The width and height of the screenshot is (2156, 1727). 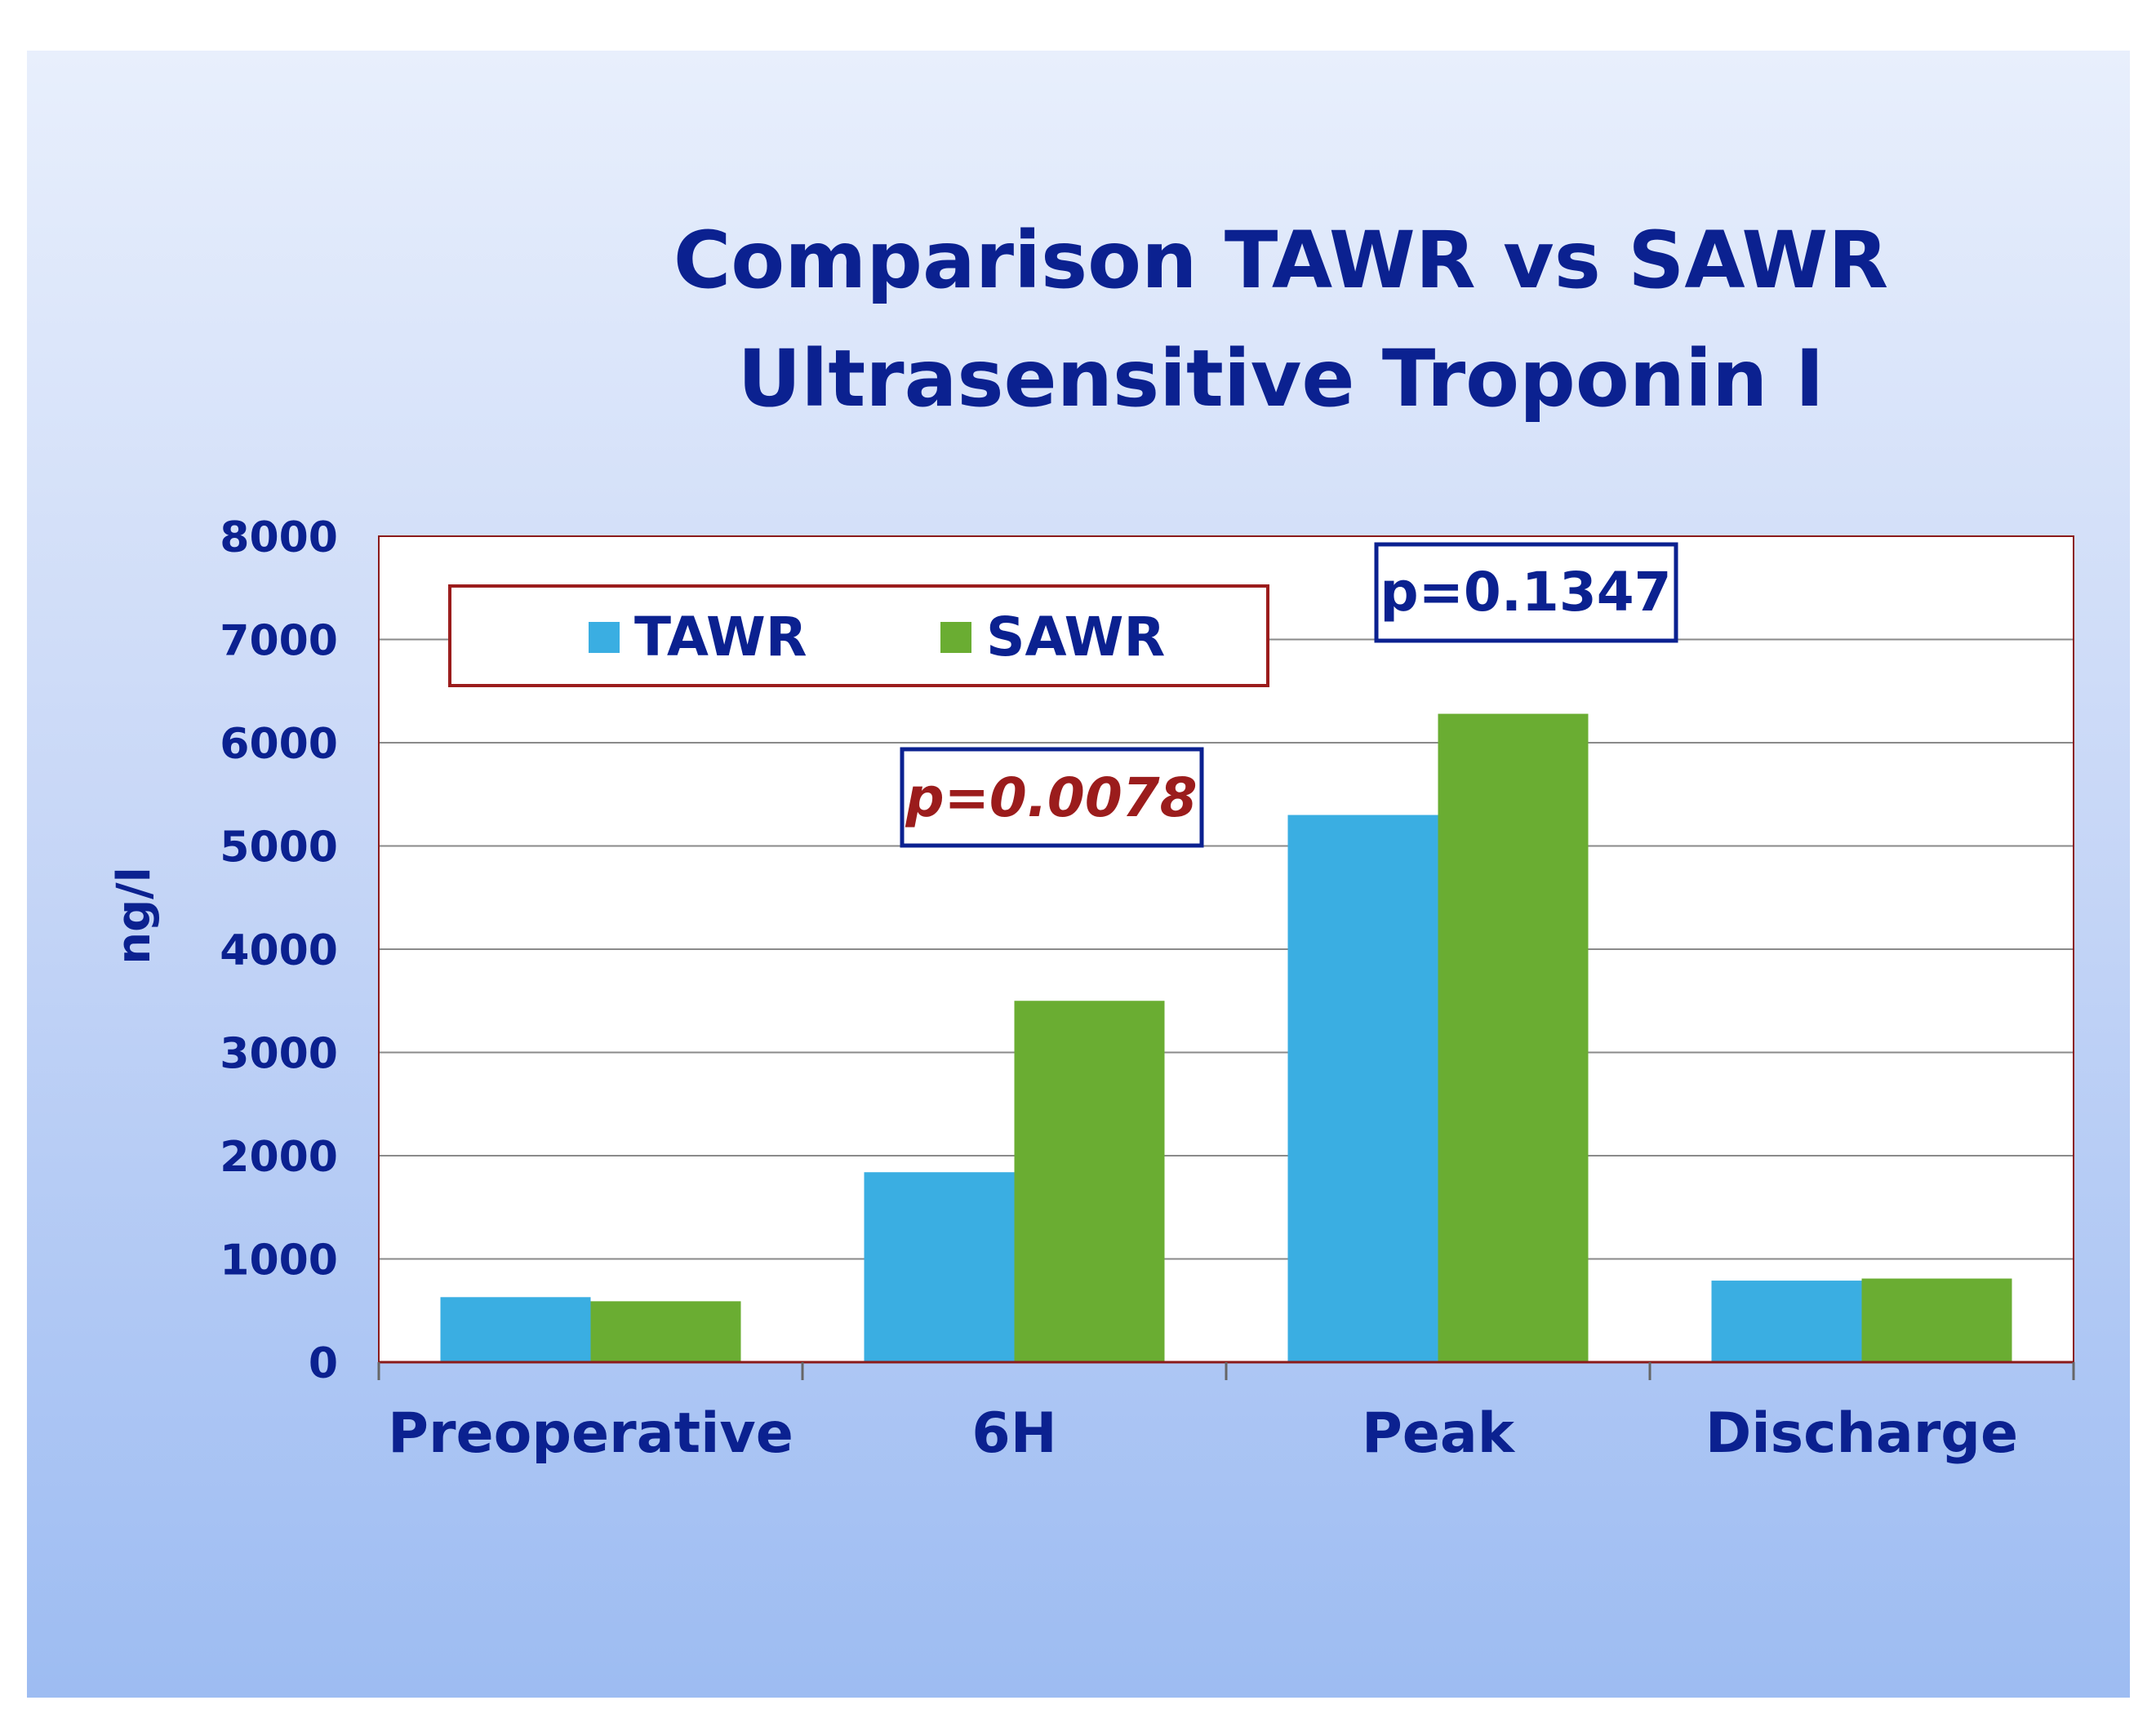 What do you see at coordinates (956, 638) in the screenshot?
I see `legend-swatch-sawr` at bounding box center [956, 638].